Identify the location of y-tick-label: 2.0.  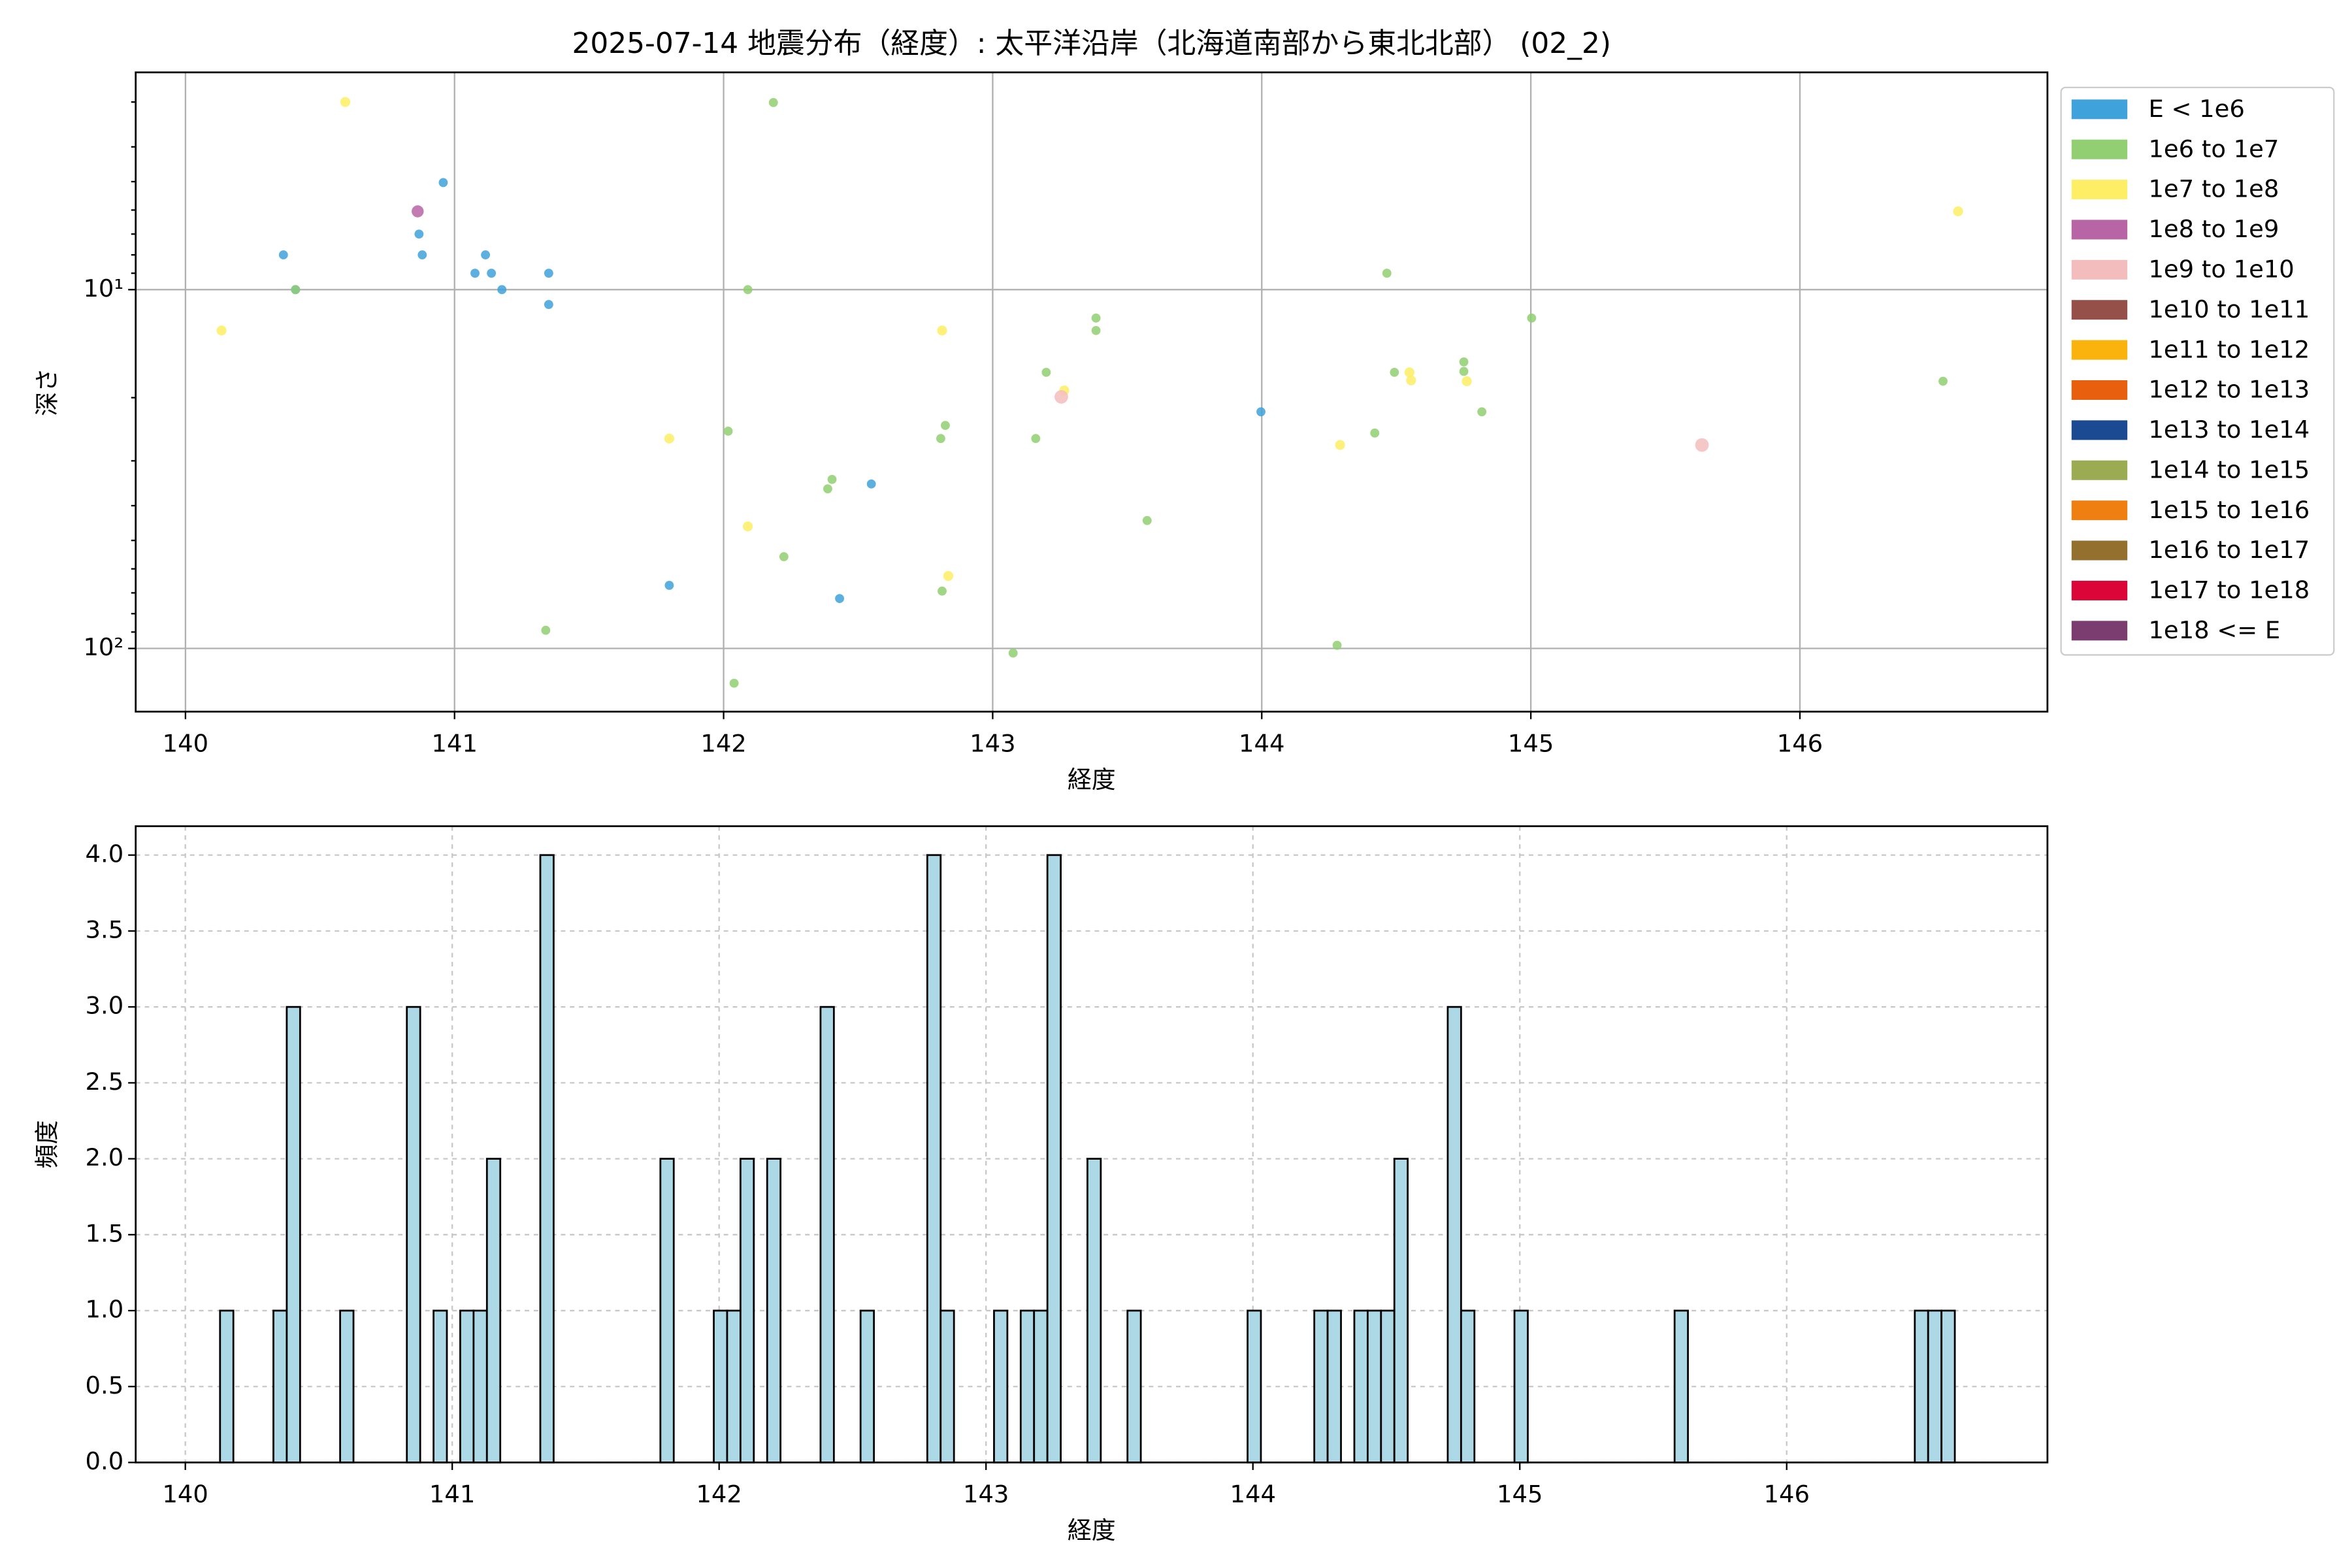
(105, 1157).